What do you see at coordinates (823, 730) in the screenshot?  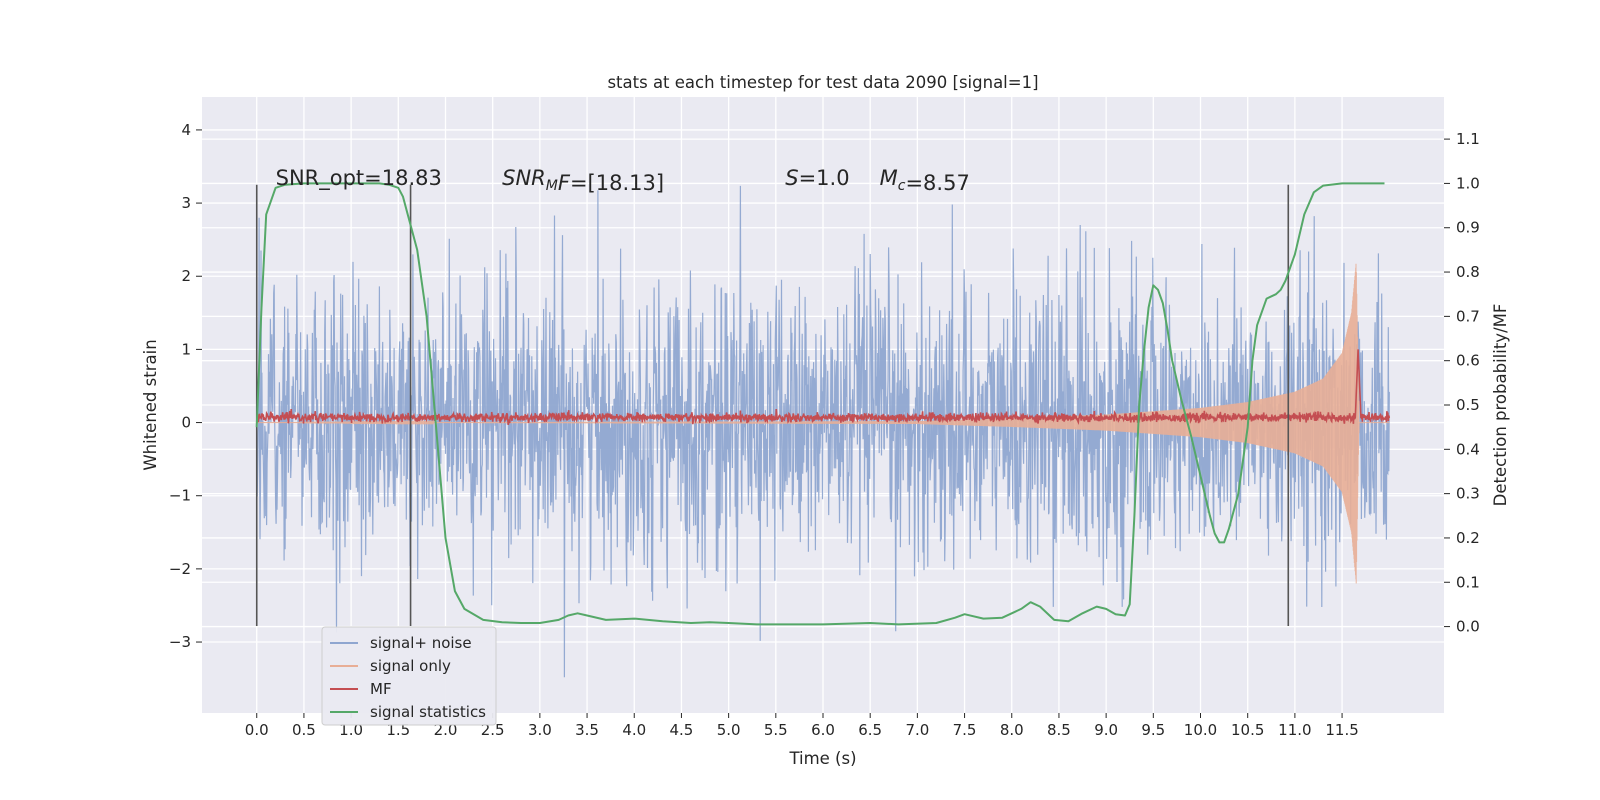 I see `x-tick-label: 6.0` at bounding box center [823, 730].